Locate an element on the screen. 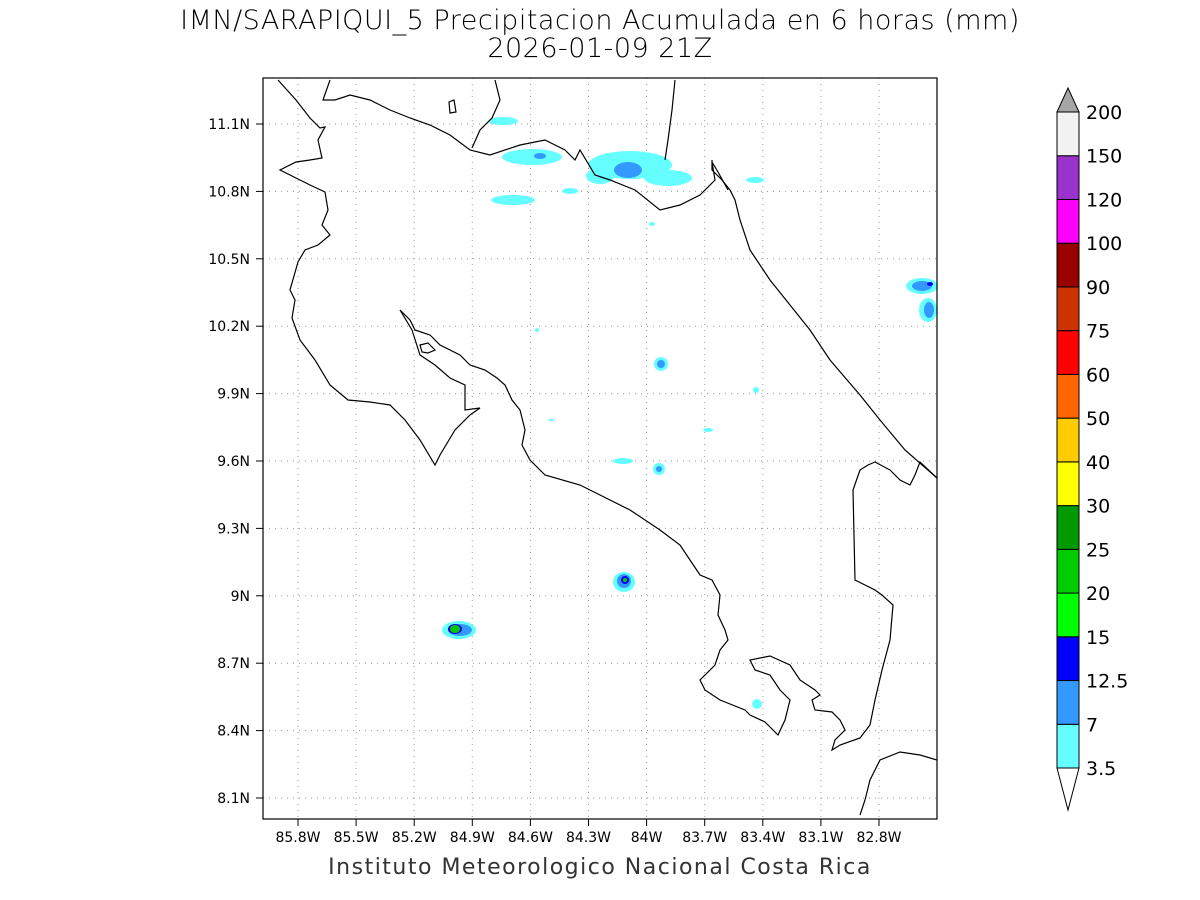  colorbar-label: 25 is located at coordinates (1098, 550).